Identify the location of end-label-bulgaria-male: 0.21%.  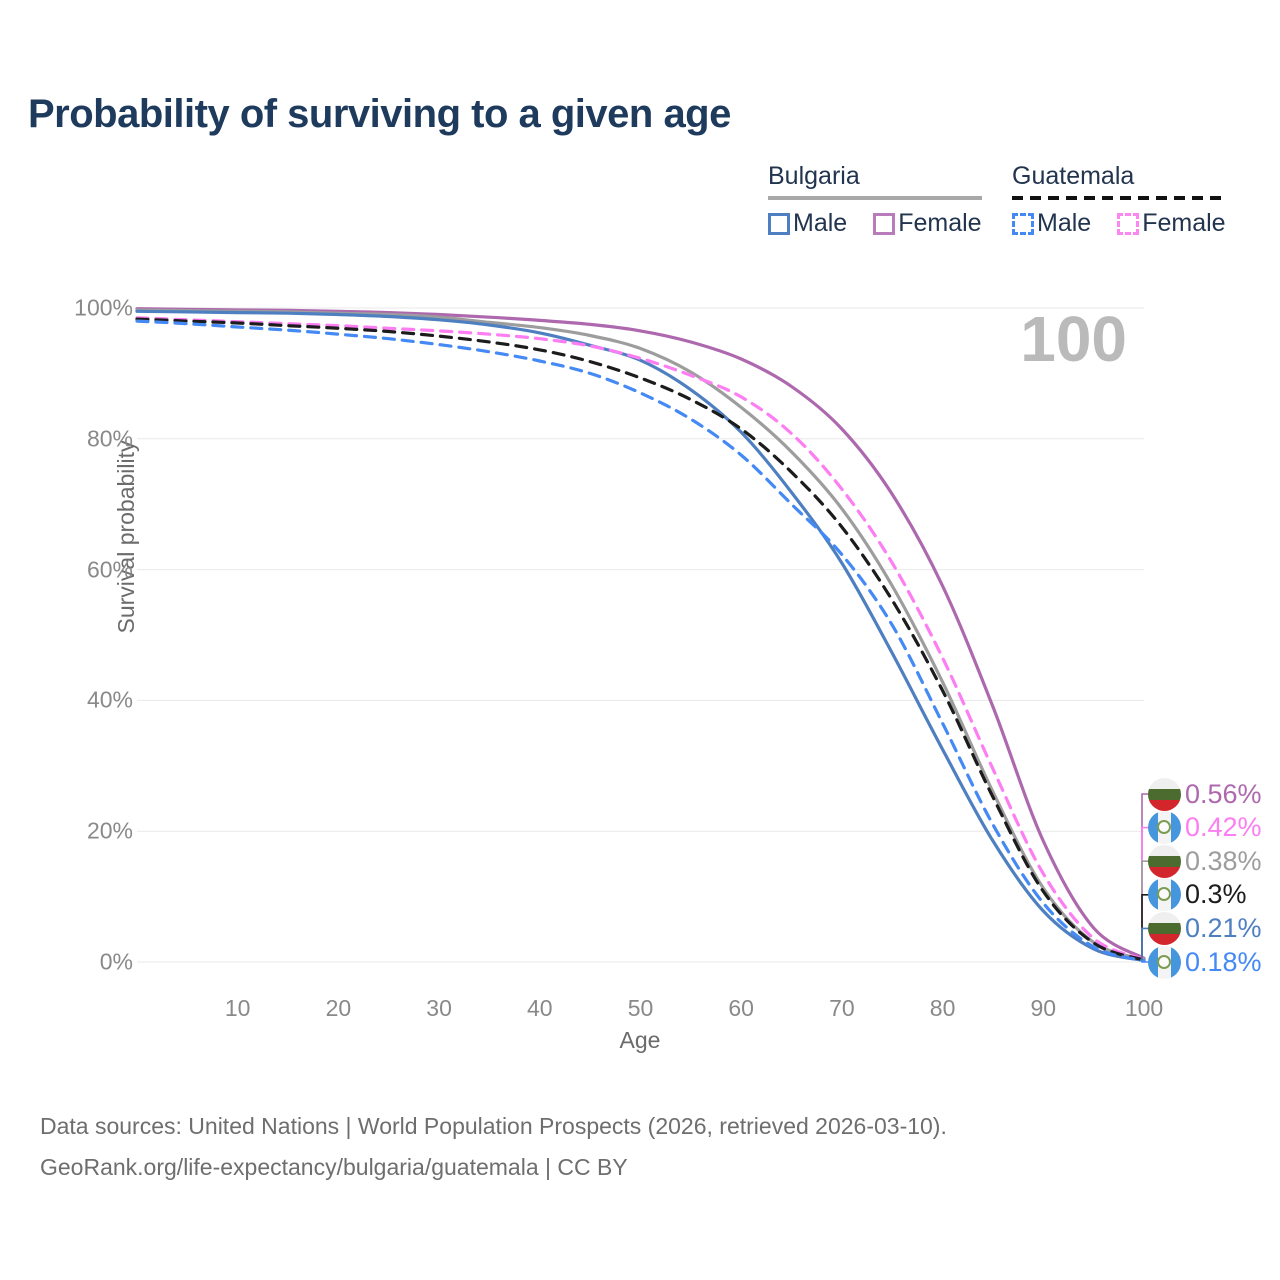
(1205, 928).